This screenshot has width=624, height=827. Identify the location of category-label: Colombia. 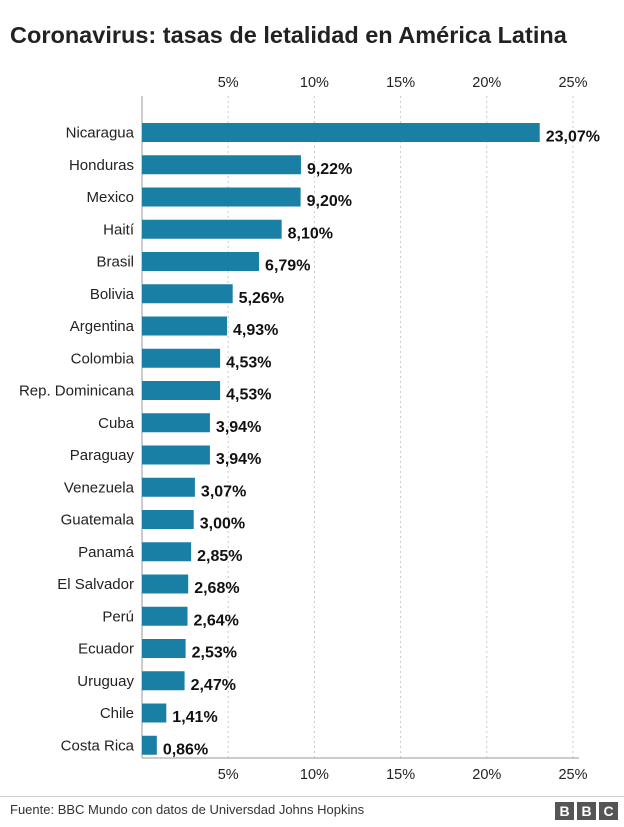
(103, 358).